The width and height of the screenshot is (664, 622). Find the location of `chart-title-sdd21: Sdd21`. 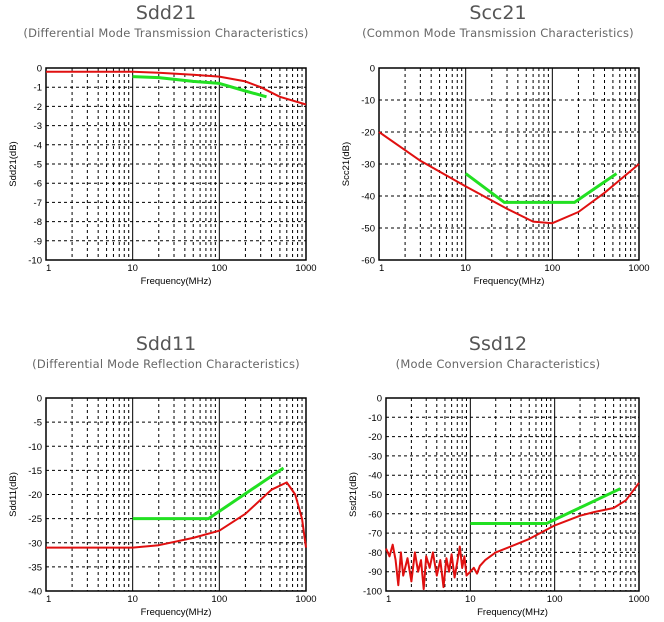

chart-title-sdd21: Sdd21 is located at coordinates (166, 13).